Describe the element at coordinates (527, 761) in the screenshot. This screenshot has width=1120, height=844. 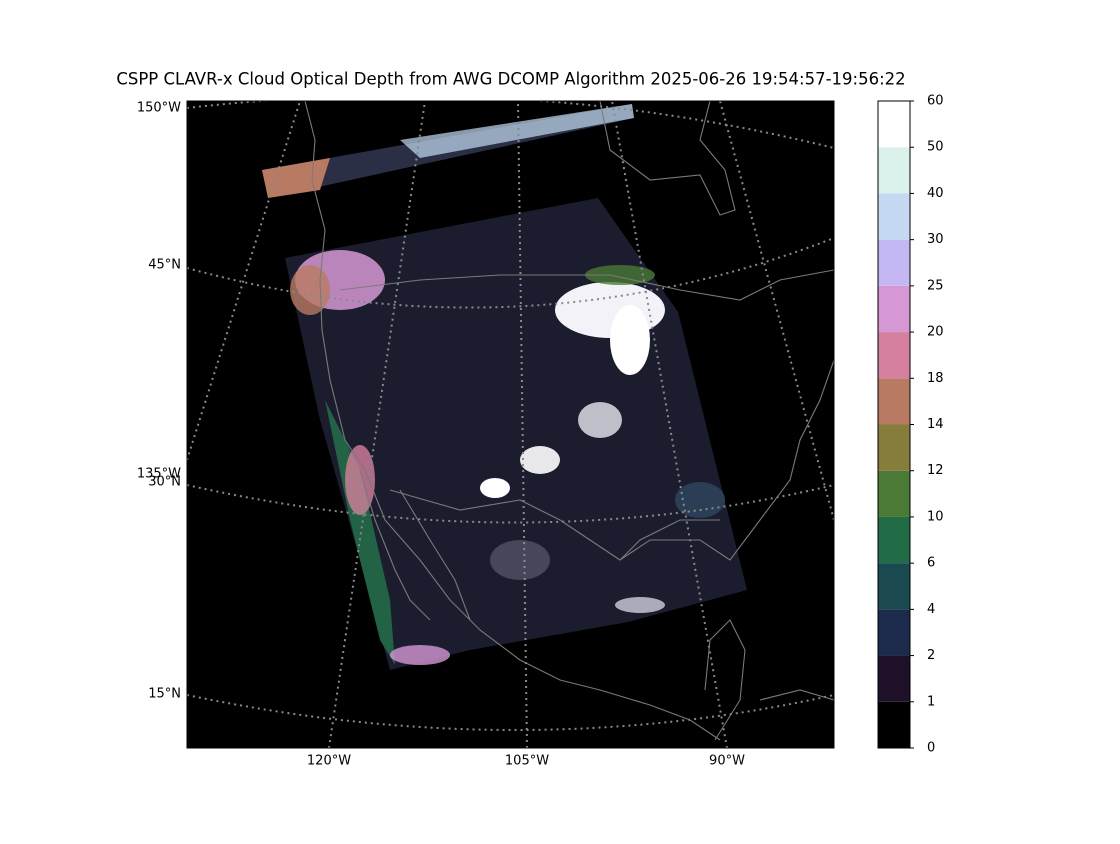
I see `bottom-label: 105°W` at that location.